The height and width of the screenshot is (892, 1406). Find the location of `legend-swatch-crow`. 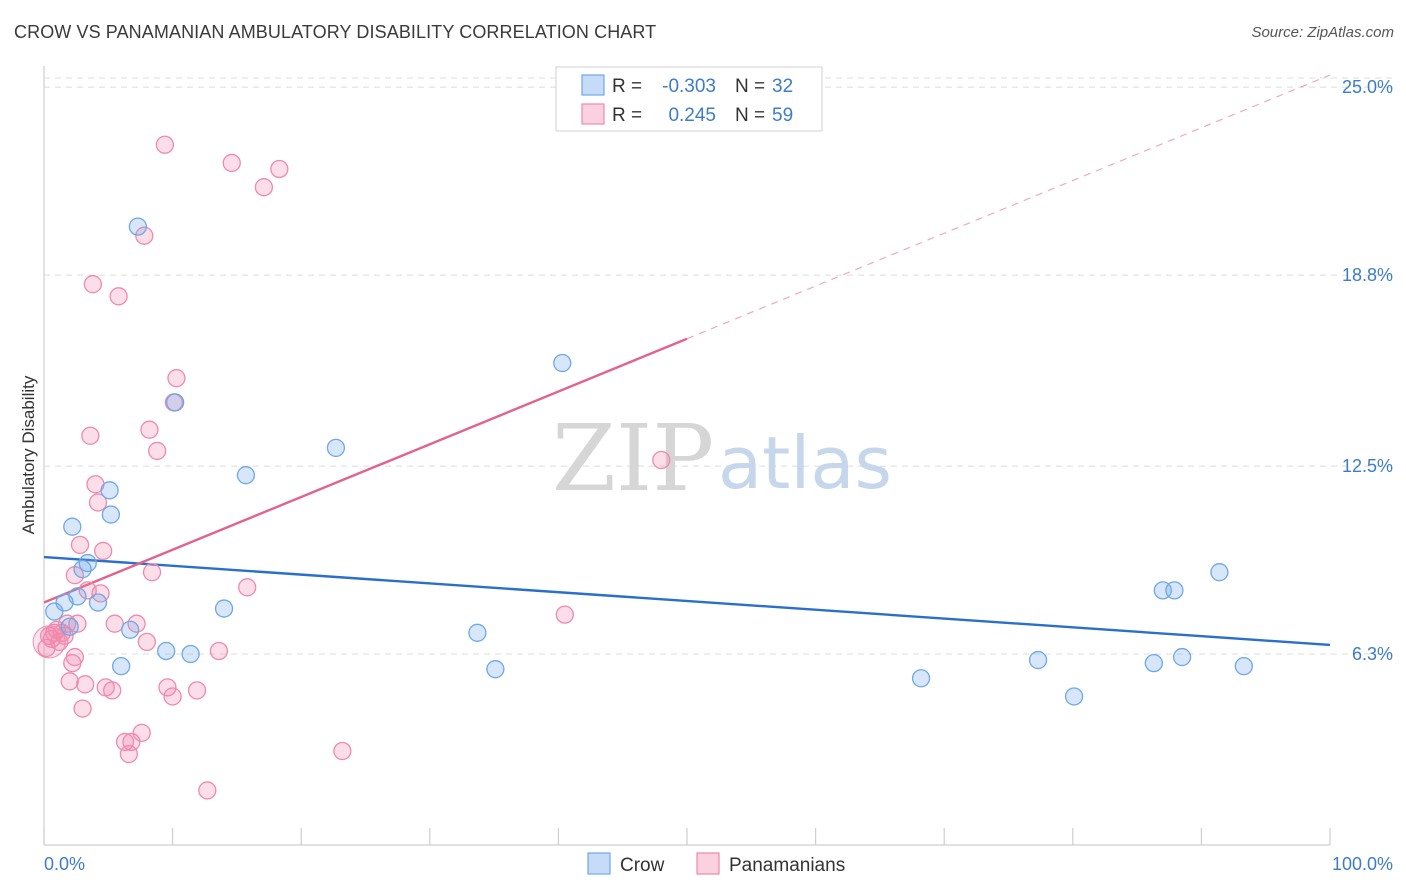

legend-swatch-crow is located at coordinates (593, 85).